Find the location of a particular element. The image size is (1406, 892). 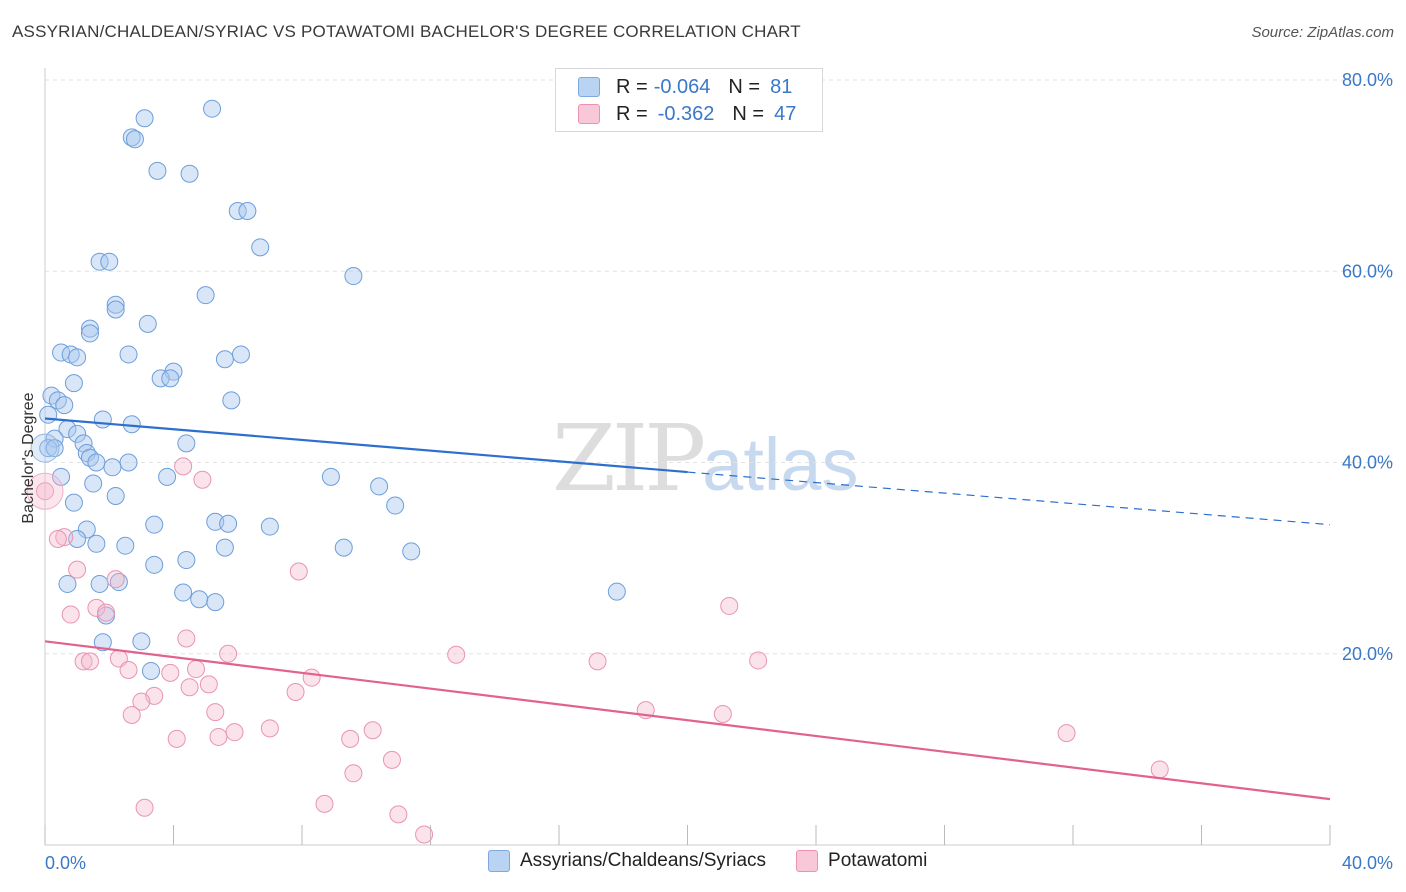

legend-item-potawatomi: Potawatomi is located at coordinates (861, 861).